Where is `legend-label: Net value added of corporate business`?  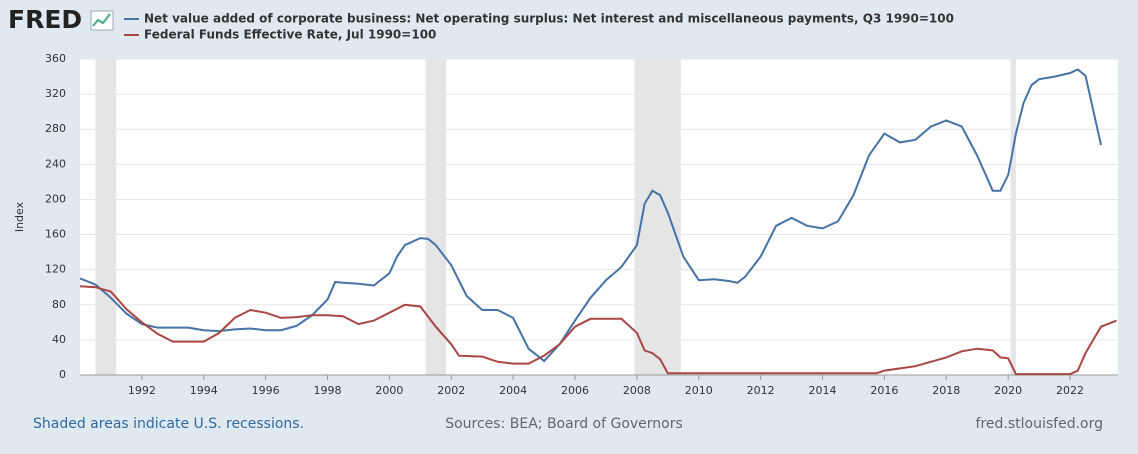 legend-label: Net value added of corporate business is located at coordinates (549, 19).